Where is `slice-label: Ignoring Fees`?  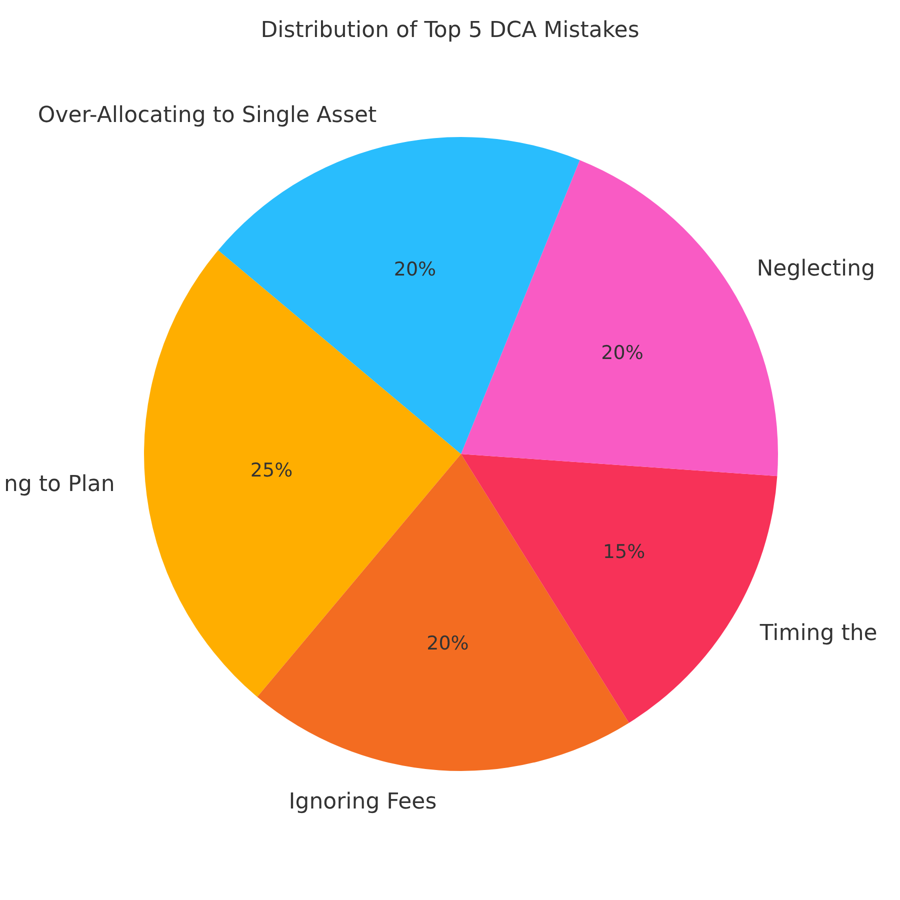
slice-label: Ignoring Fees is located at coordinates (362, 801).